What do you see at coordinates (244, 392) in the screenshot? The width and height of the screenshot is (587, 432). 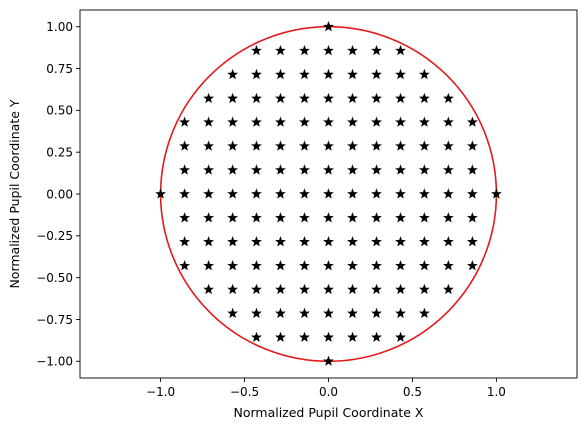 I see `x-tick-label: −0.5` at bounding box center [244, 392].